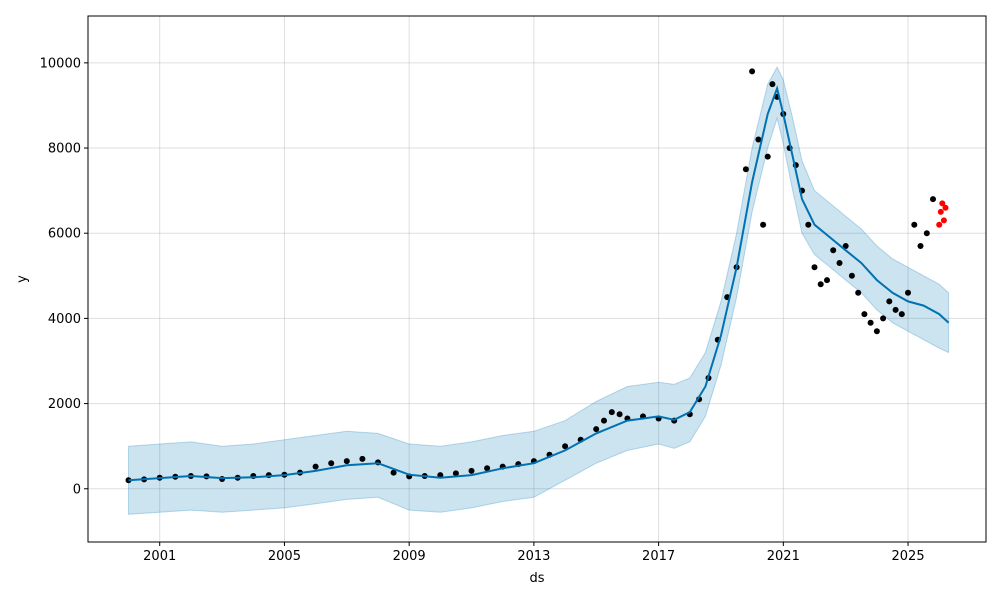 Image resolution: width=1000 pixels, height=600 pixels. I want to click on x-tick-label: 2005, so click(284, 556).